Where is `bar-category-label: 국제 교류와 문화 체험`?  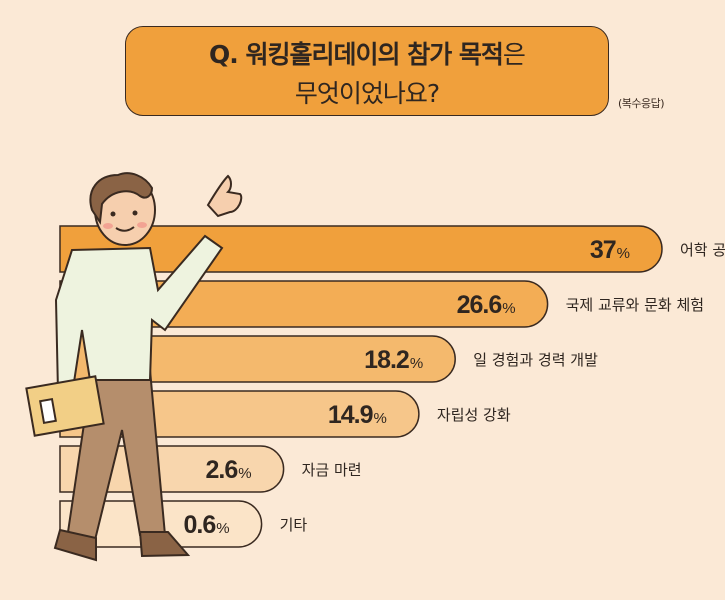 bar-category-label: 국제 교류와 문화 체험 is located at coordinates (635, 305).